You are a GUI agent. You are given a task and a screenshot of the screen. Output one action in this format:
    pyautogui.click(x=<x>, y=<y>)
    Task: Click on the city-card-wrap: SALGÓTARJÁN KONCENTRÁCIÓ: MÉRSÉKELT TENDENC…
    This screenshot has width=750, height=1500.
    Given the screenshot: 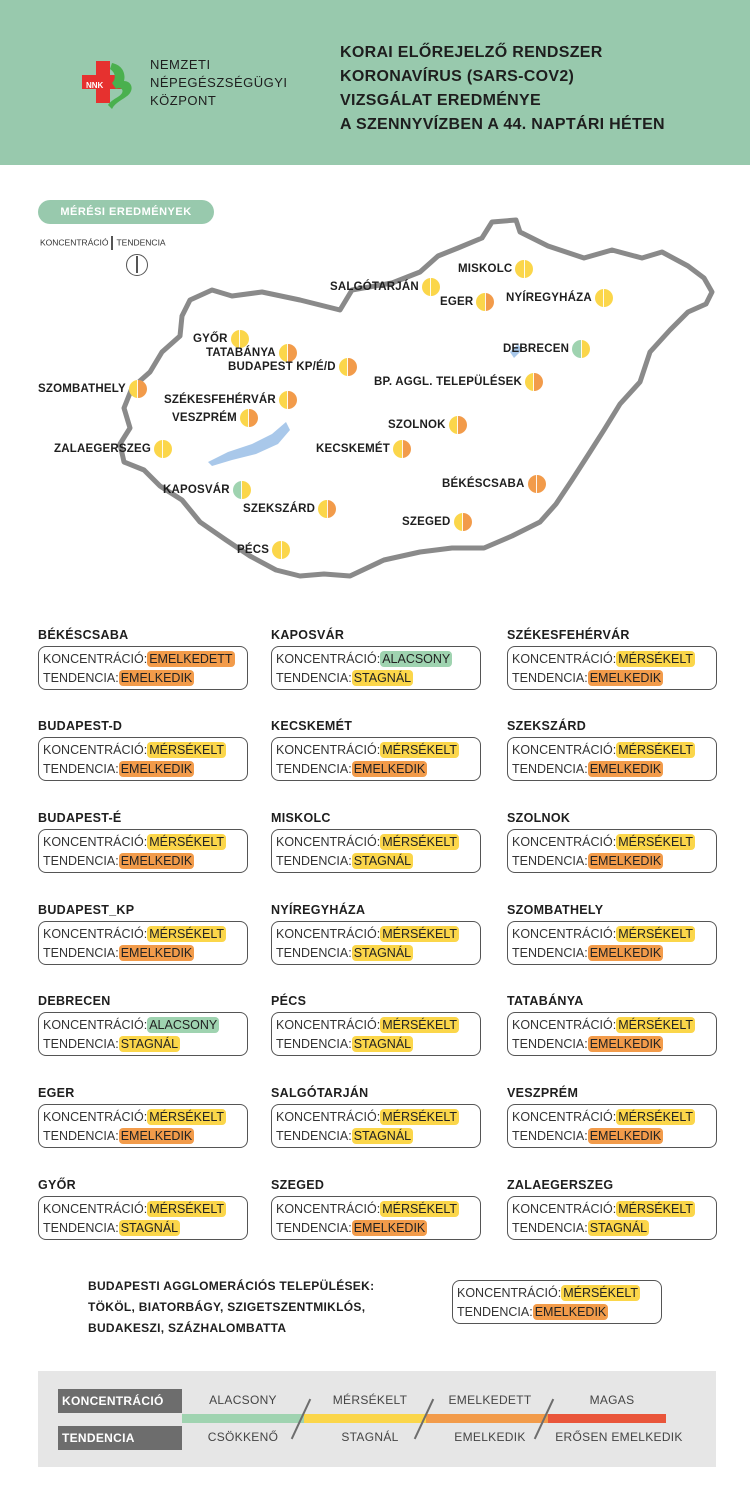 What is the action you would take?
    pyautogui.click(x=376, y=1117)
    